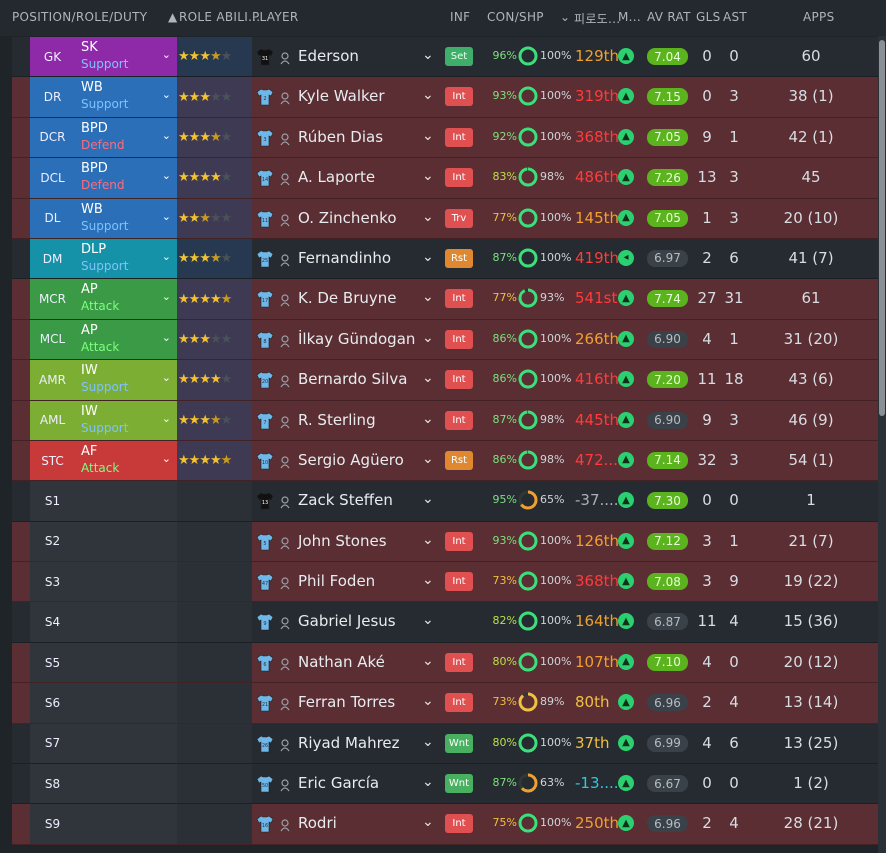 This screenshot has width=886, height=853. Describe the element at coordinates (126, 57) in the screenshot. I see `role-duty-selector: SK Support ⌄` at that location.